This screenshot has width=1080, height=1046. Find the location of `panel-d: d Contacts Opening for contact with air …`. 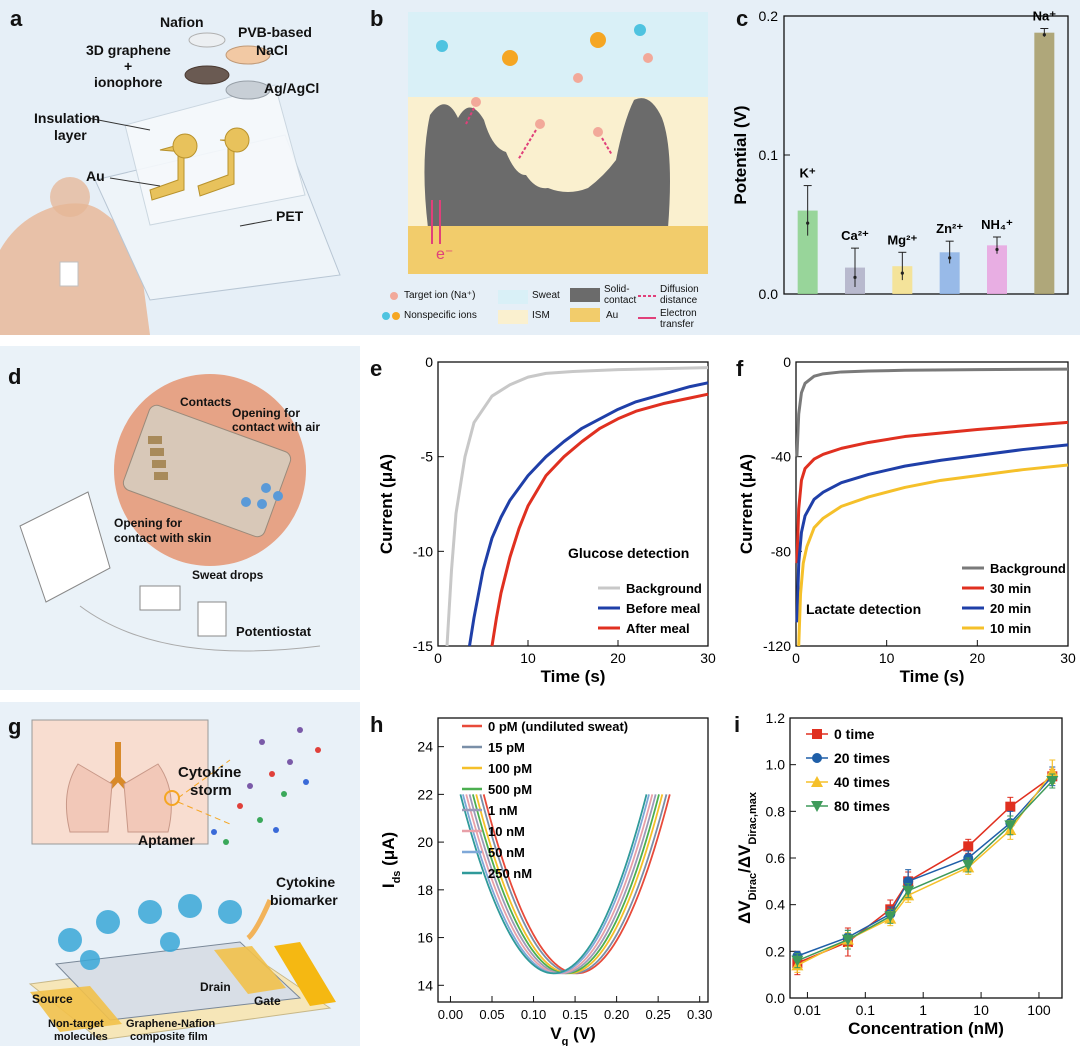

panel-d: d Contacts Opening for contact with air … is located at coordinates (180, 518).